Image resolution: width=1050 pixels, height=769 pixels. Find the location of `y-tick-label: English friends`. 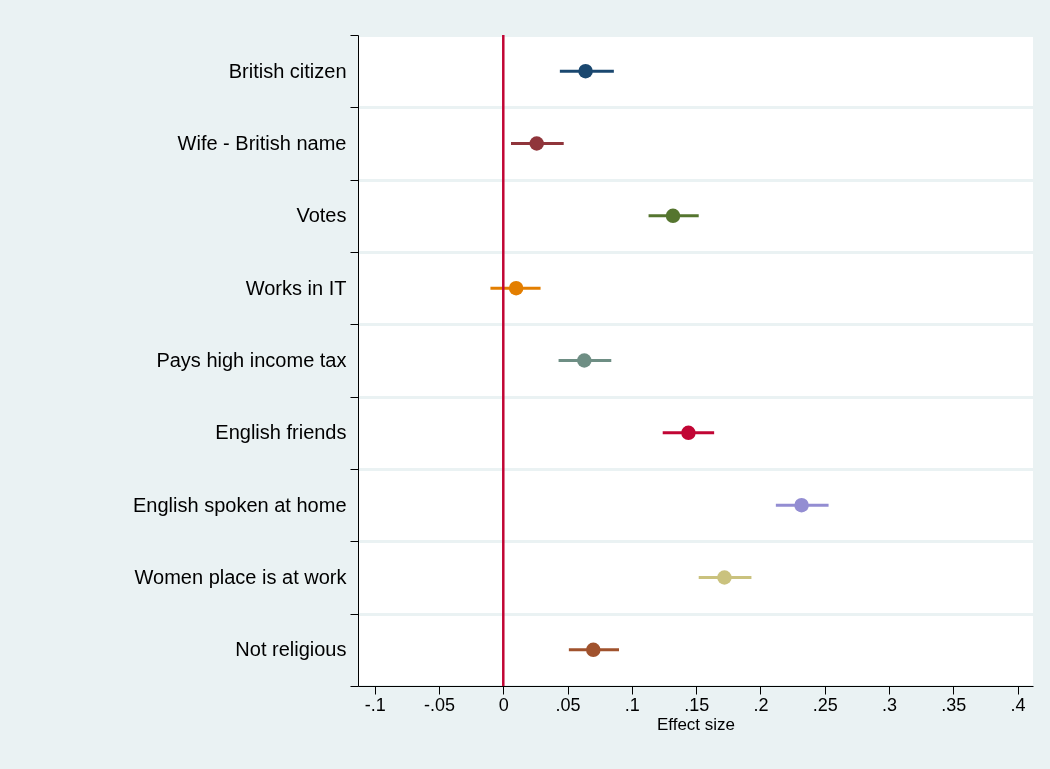

y-tick-label: English friends is located at coordinates (281, 432).